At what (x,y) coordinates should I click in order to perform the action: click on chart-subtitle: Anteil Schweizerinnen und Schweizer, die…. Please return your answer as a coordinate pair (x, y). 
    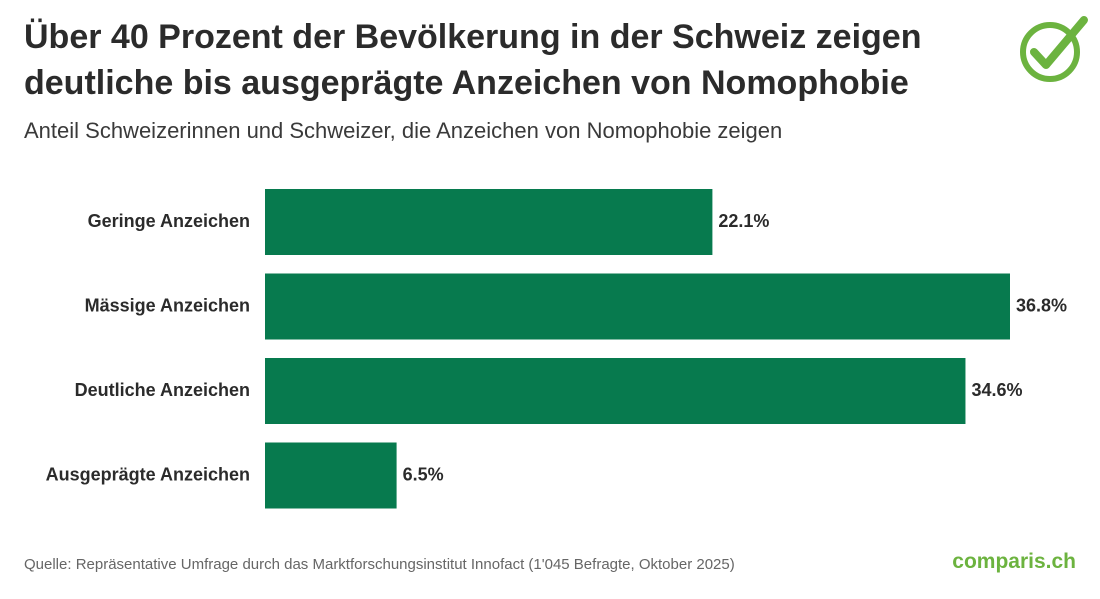
    Looking at the image, I should click on (403, 130).